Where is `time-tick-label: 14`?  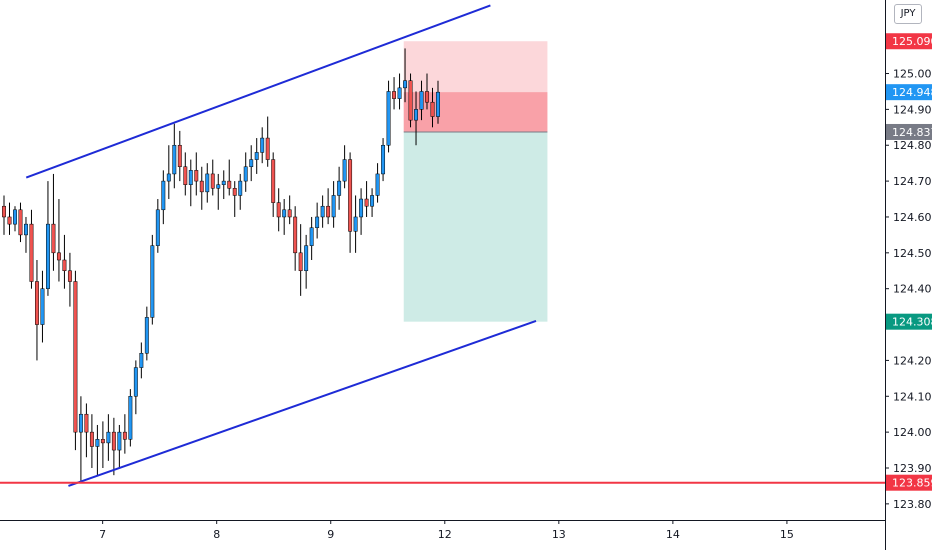
time-tick-label: 14 is located at coordinates (673, 534).